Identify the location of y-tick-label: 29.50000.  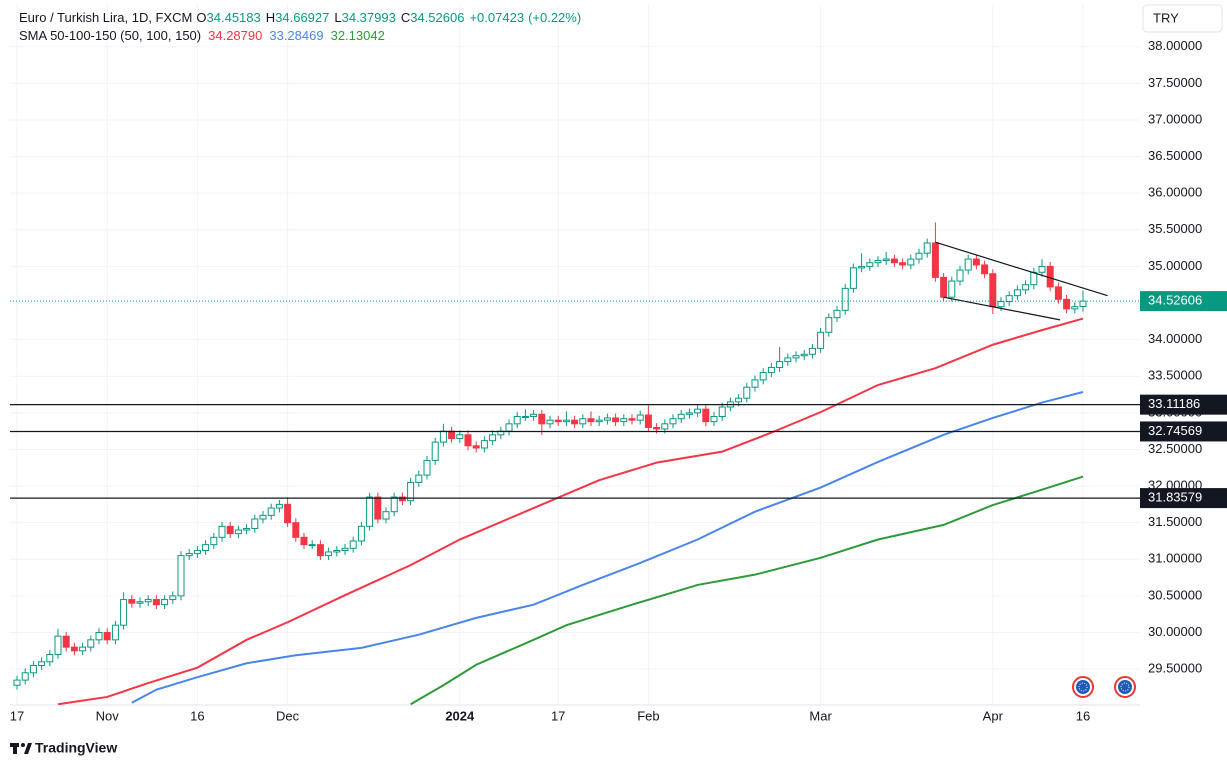
(1175, 668).